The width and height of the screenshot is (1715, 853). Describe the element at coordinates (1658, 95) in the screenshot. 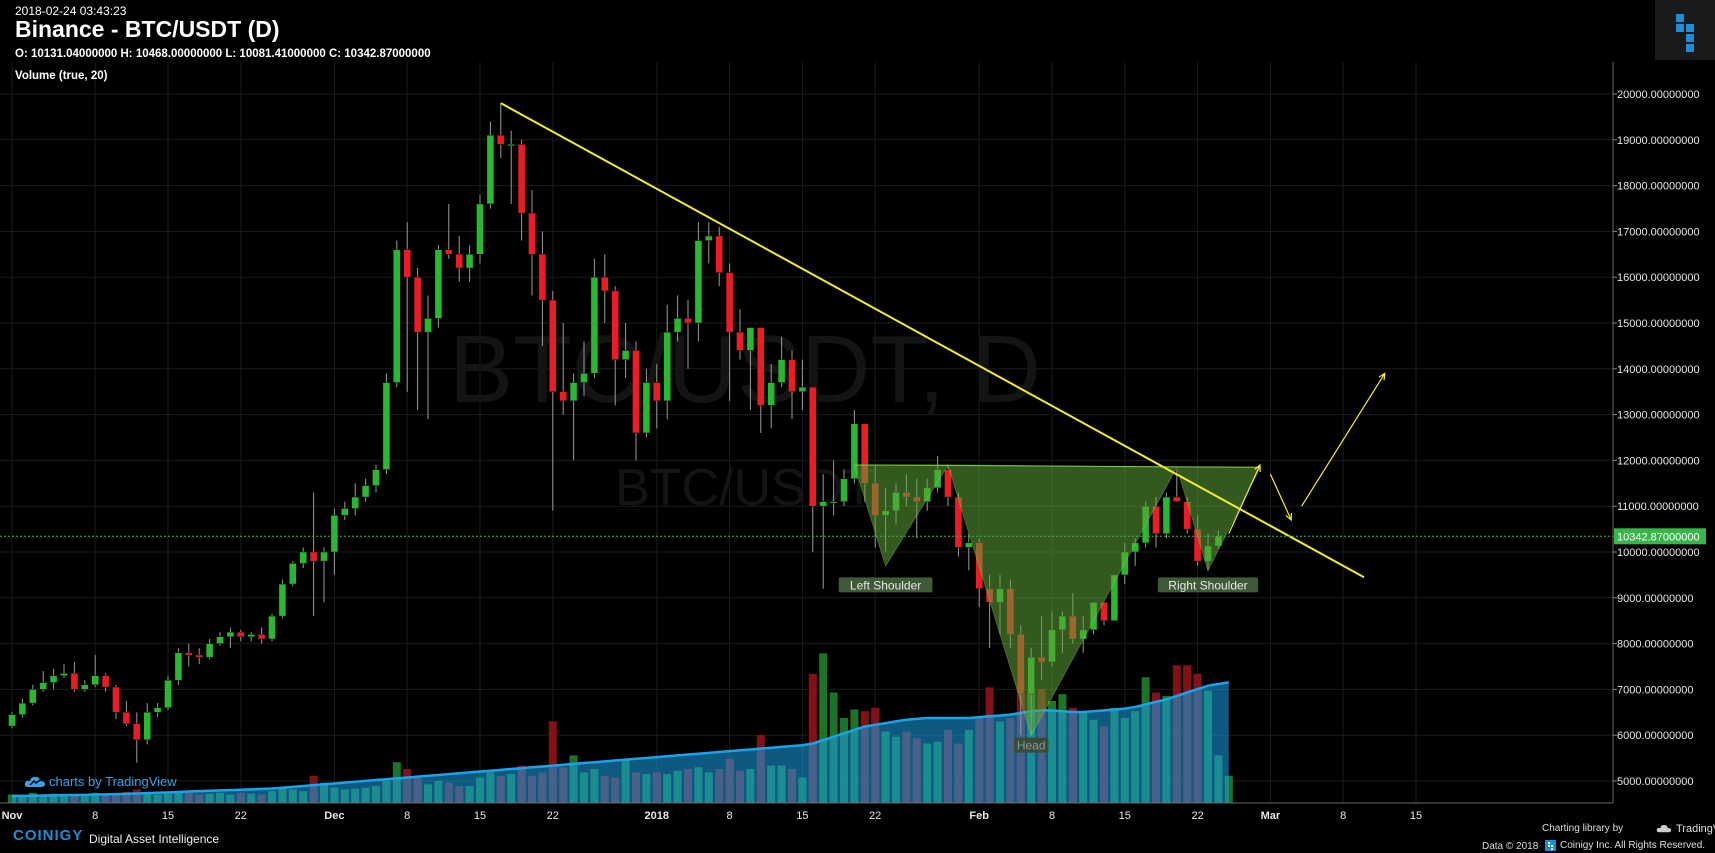

I see `price-tick-label: 20000.00000000` at that location.